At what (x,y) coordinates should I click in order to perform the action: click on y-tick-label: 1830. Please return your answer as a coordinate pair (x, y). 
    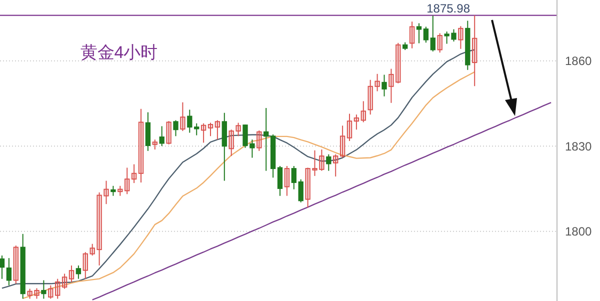
    Looking at the image, I should click on (578, 146).